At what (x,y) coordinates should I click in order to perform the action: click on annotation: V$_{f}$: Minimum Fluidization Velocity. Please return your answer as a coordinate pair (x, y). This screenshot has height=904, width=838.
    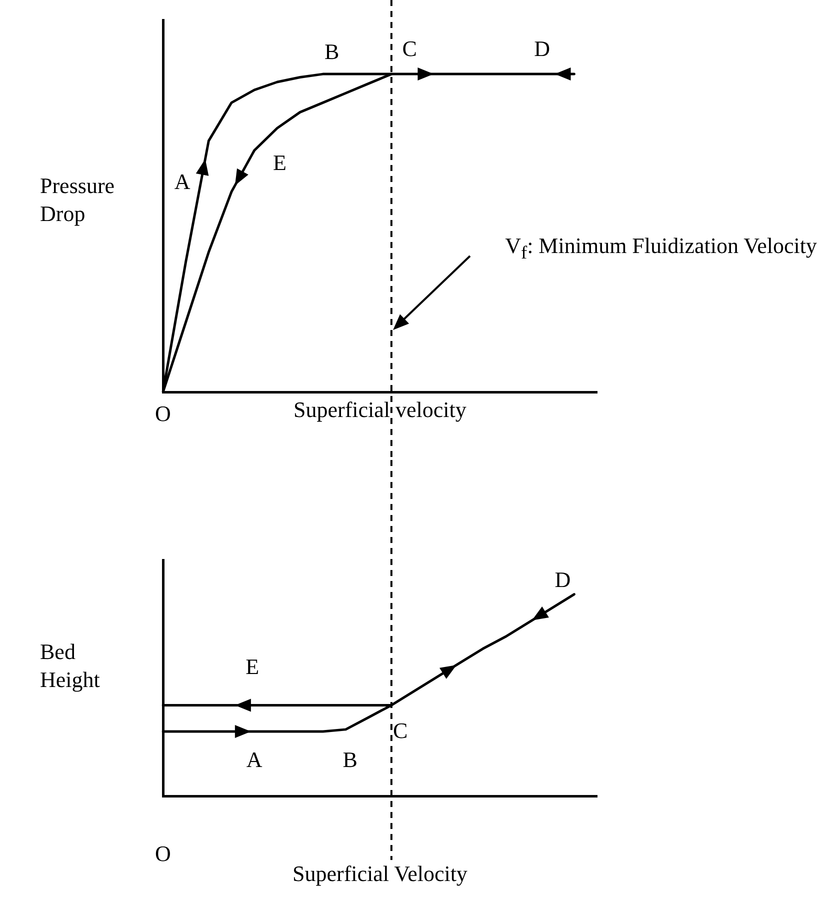
    Looking at the image, I should click on (661, 248).